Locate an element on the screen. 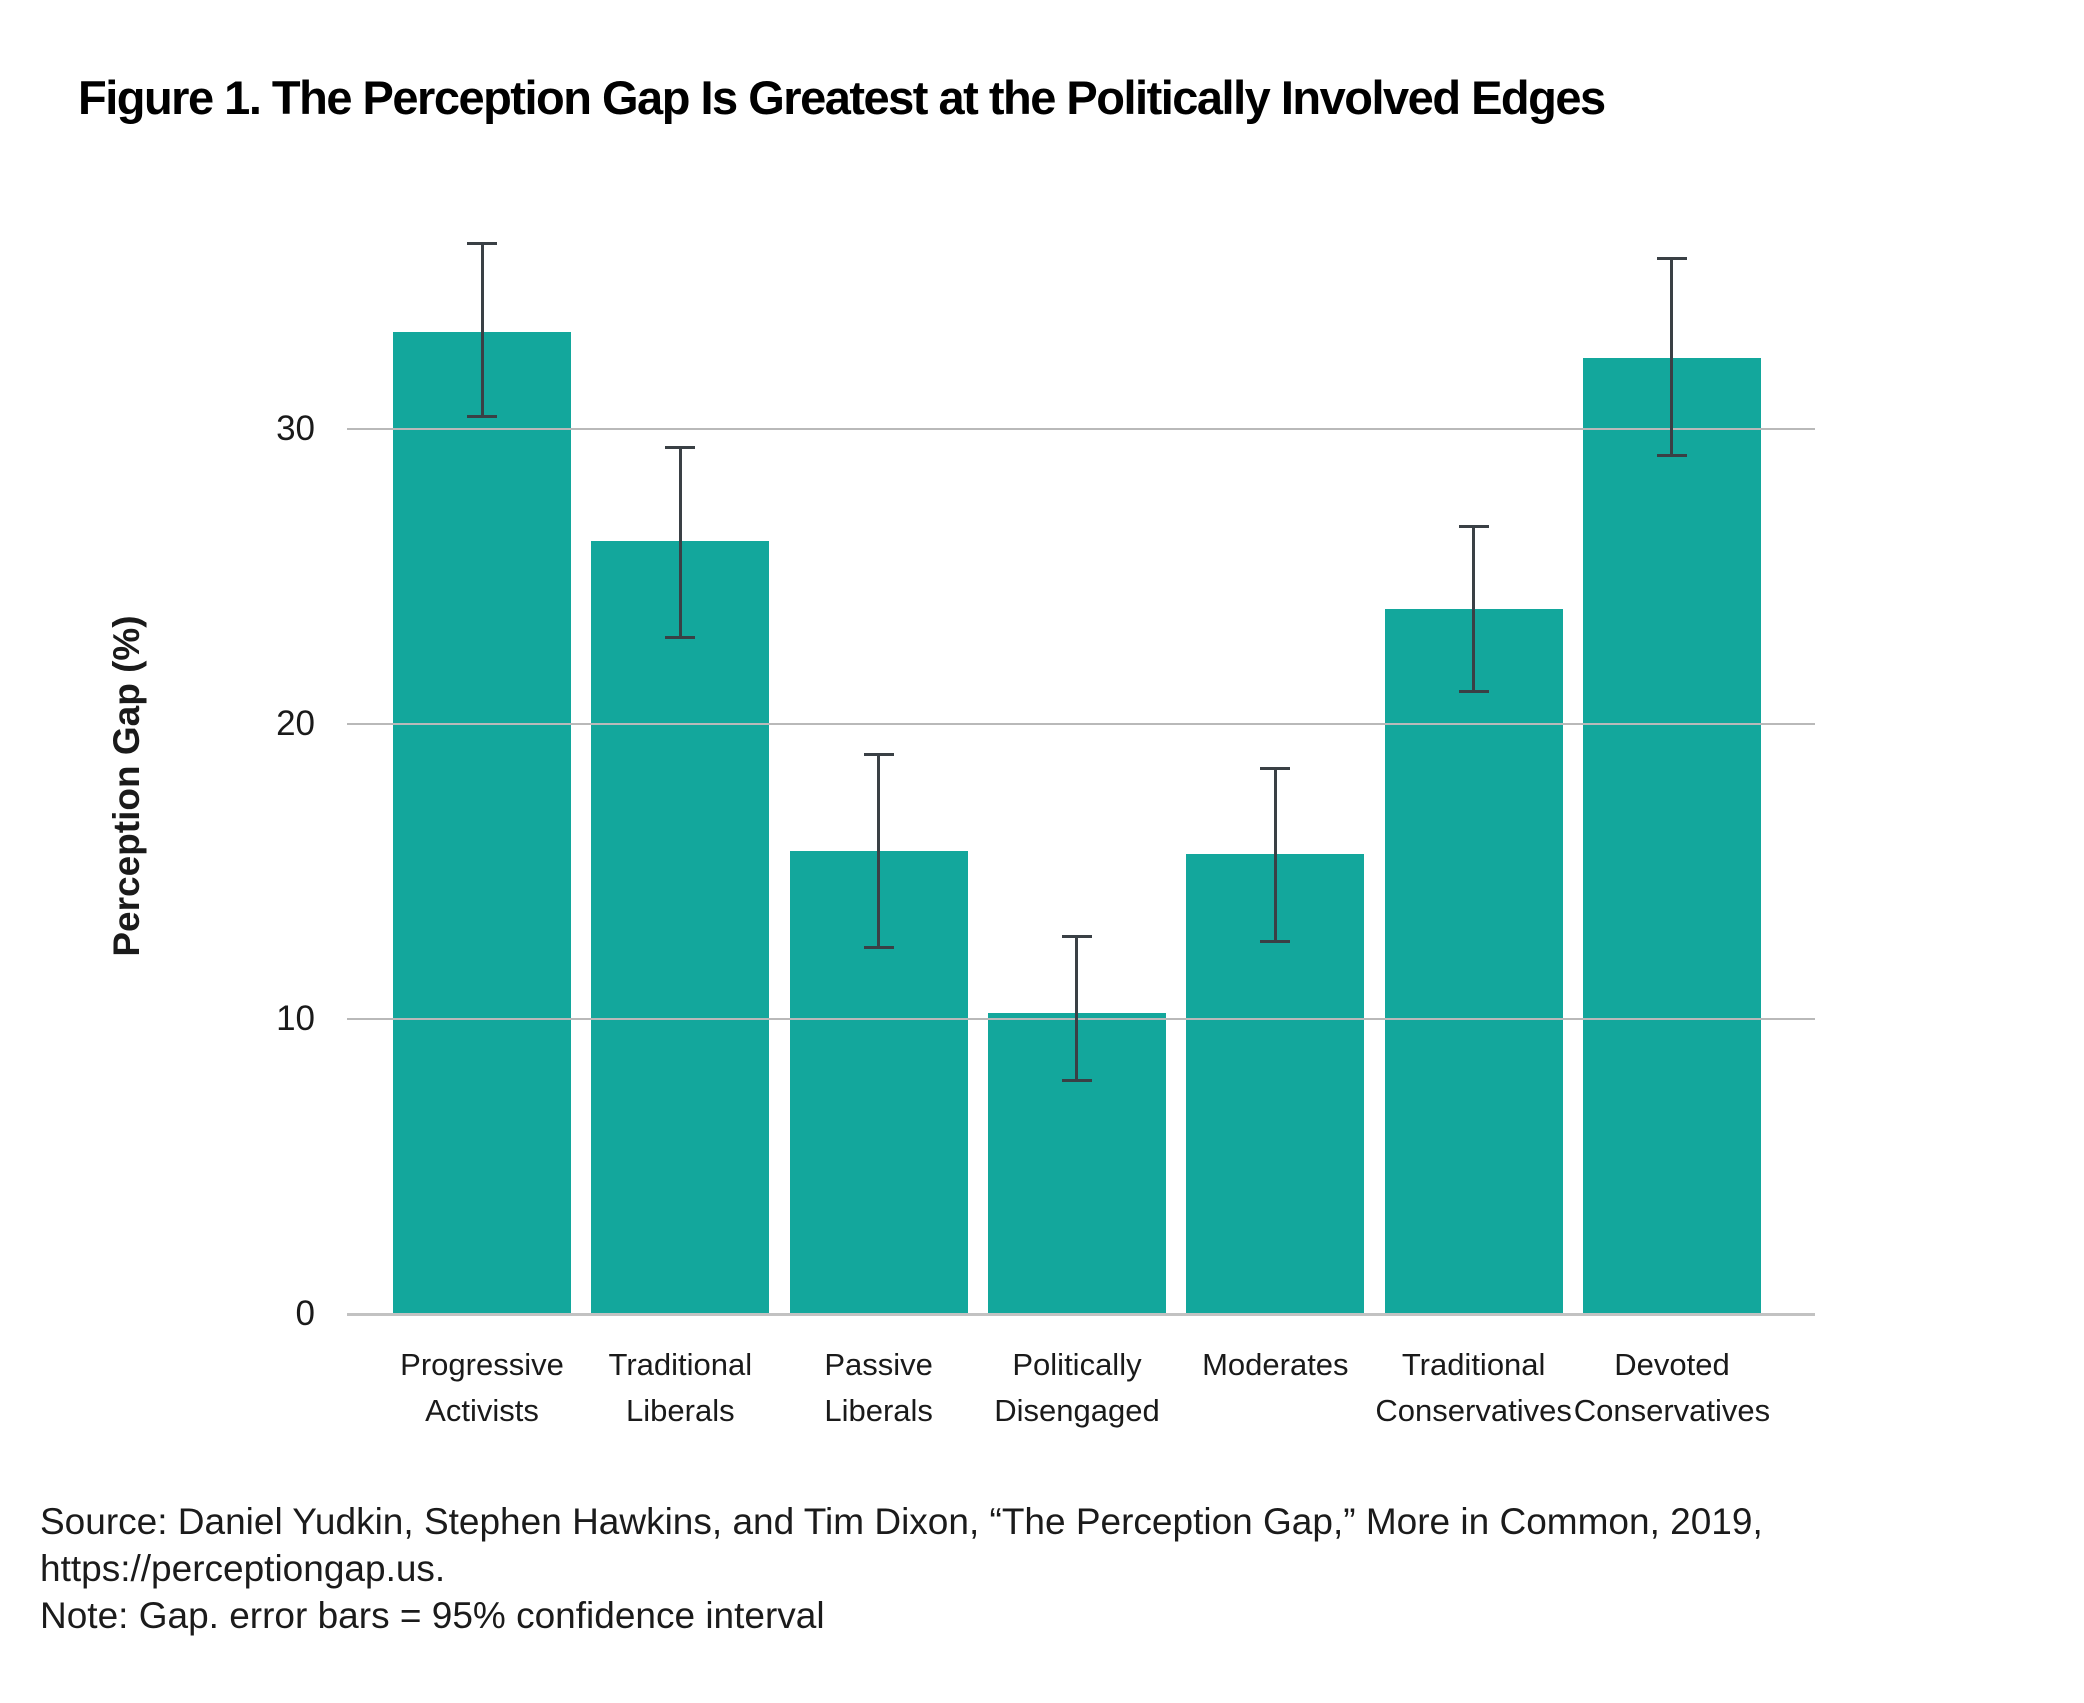  error-bar-cap-top-devoted-conservatives is located at coordinates (1671, 258).